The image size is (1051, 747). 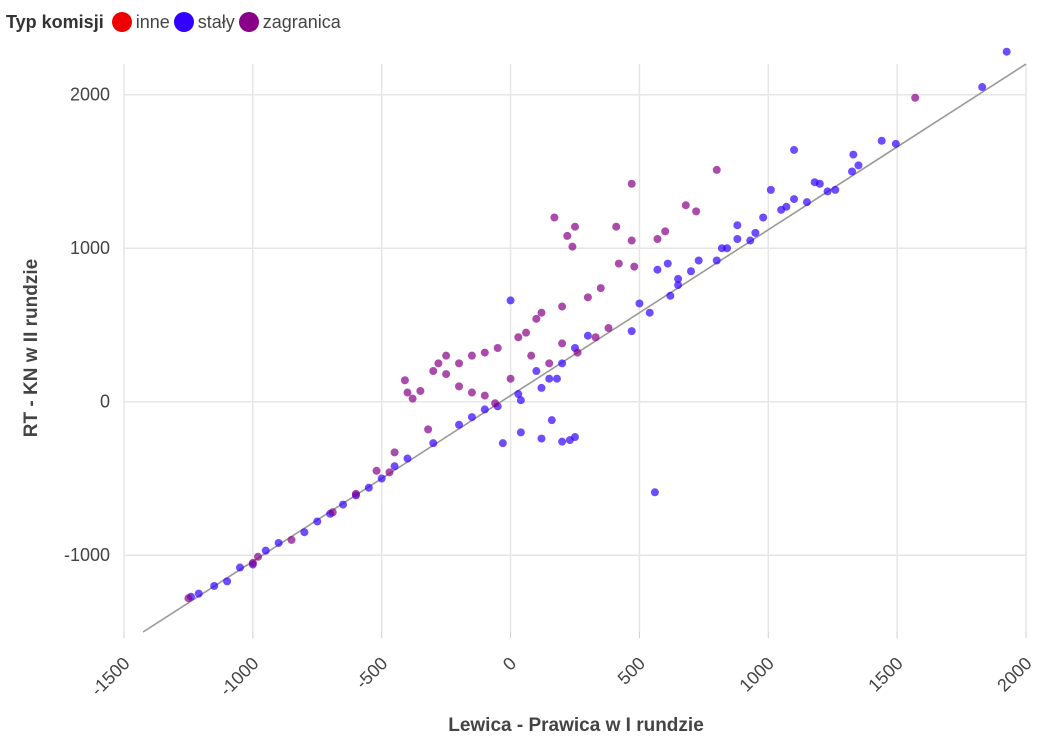 What do you see at coordinates (756, 674) in the screenshot?
I see `x-tick-label: 1000` at bounding box center [756, 674].